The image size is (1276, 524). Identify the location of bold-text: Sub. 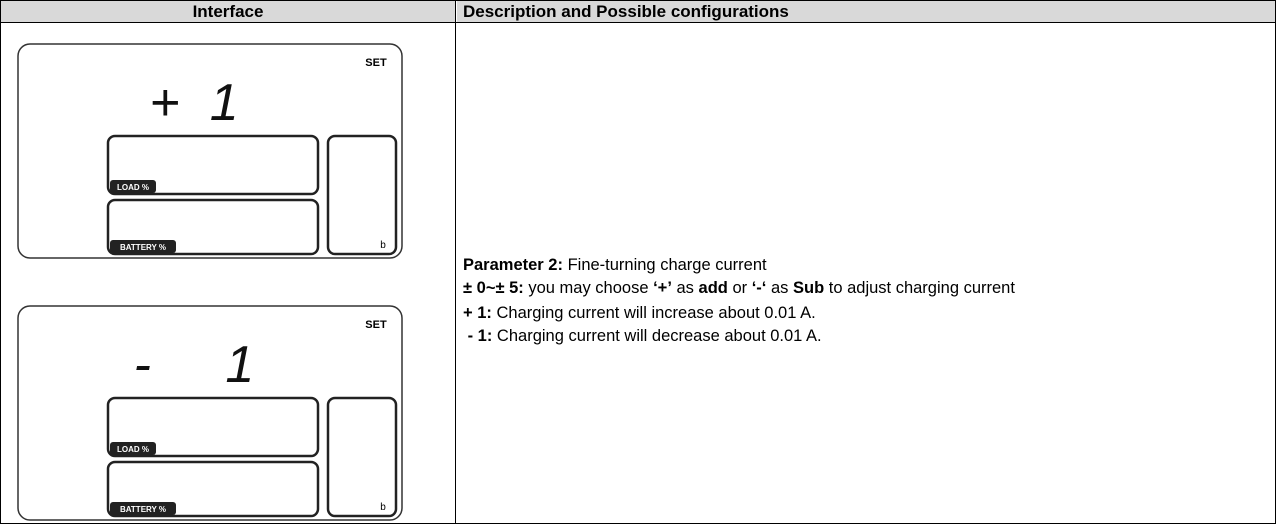
(808, 288).